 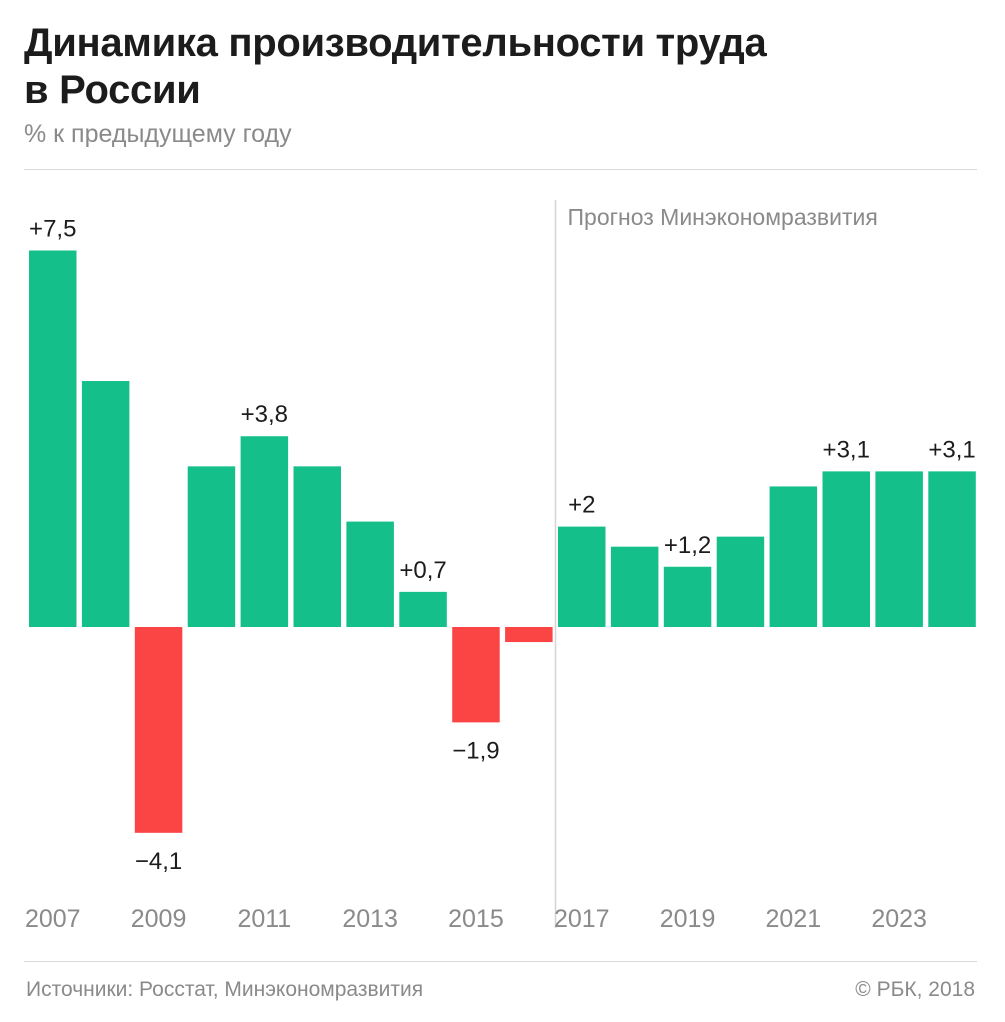 What do you see at coordinates (158, 134) in the screenshot?
I see `chart-subtitle: % к предыдущему году` at bounding box center [158, 134].